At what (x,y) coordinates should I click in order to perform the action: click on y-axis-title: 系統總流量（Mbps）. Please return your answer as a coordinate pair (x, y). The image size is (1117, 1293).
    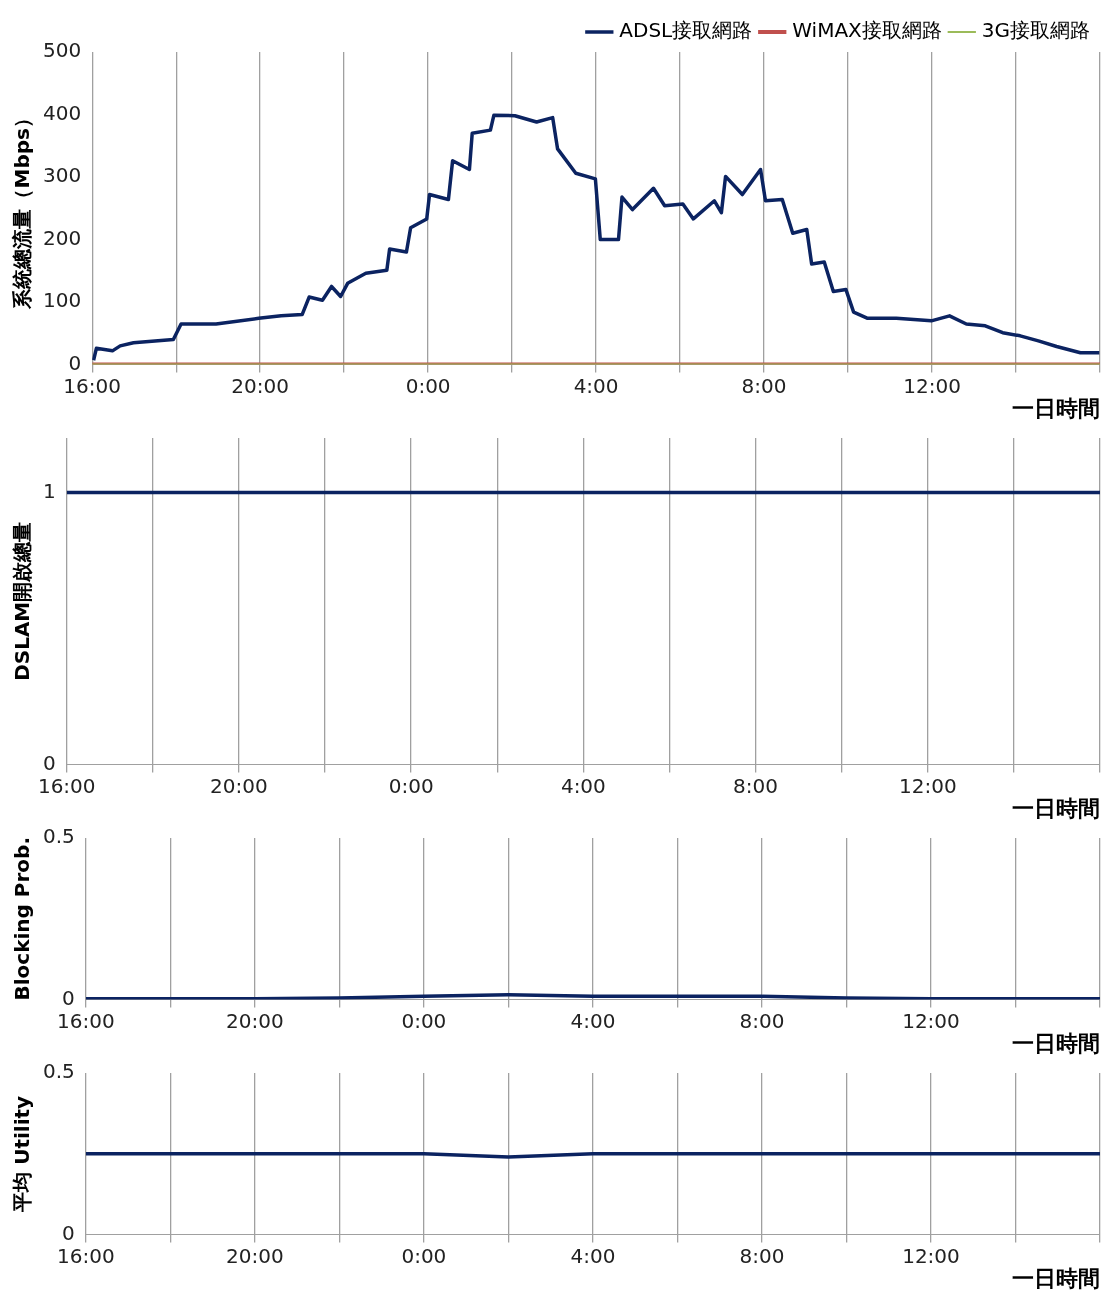
    Looking at the image, I should click on (22, 209).